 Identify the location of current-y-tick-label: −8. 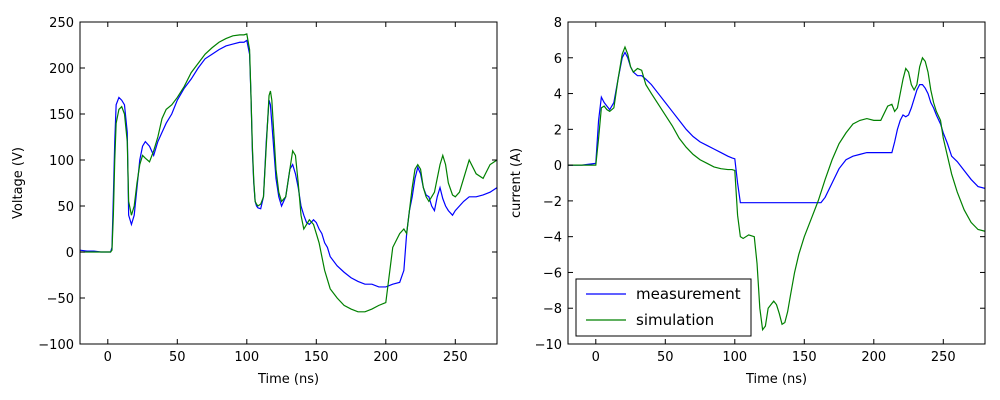
(552, 309).